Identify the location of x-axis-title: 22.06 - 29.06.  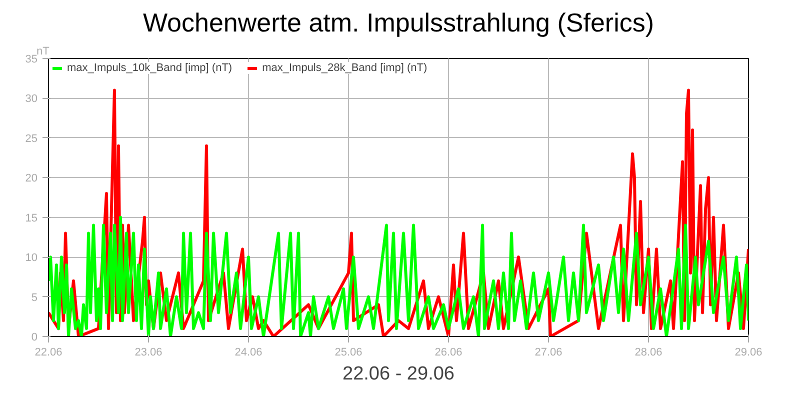
(398, 374).